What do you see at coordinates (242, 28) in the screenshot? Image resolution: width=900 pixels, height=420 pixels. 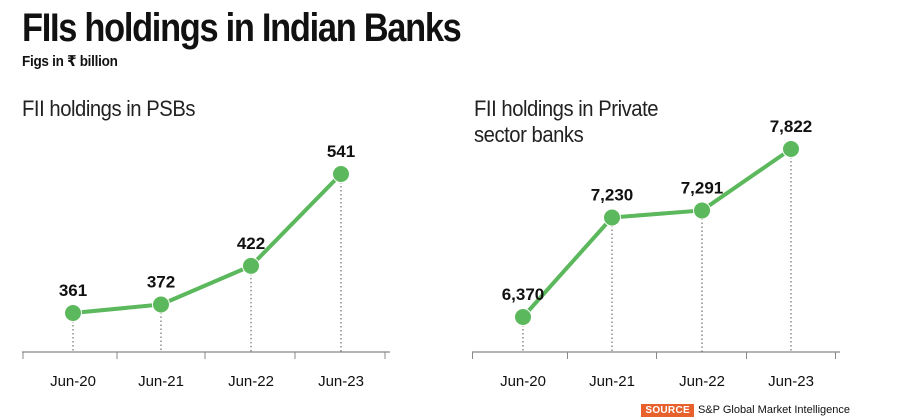 I see `chart-title: FIIs holdings in Indian Banks` at bounding box center [242, 28].